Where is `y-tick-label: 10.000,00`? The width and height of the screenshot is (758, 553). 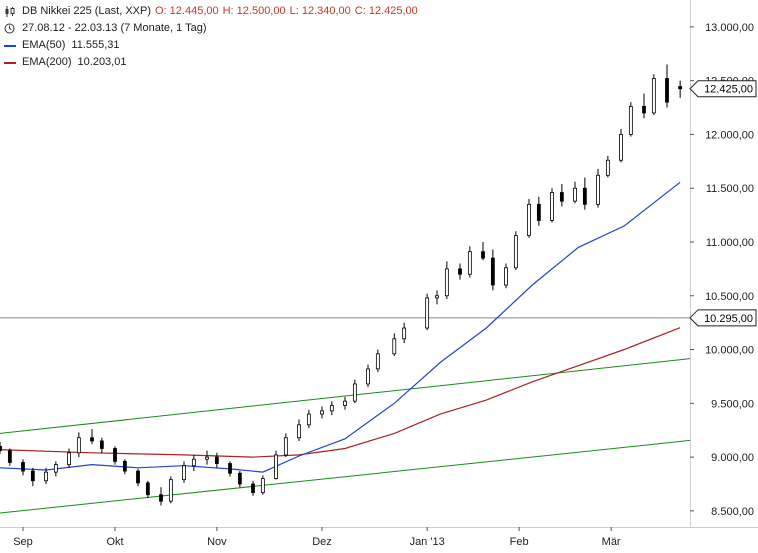
y-tick-label: 10.000,00 is located at coordinates (729, 351).